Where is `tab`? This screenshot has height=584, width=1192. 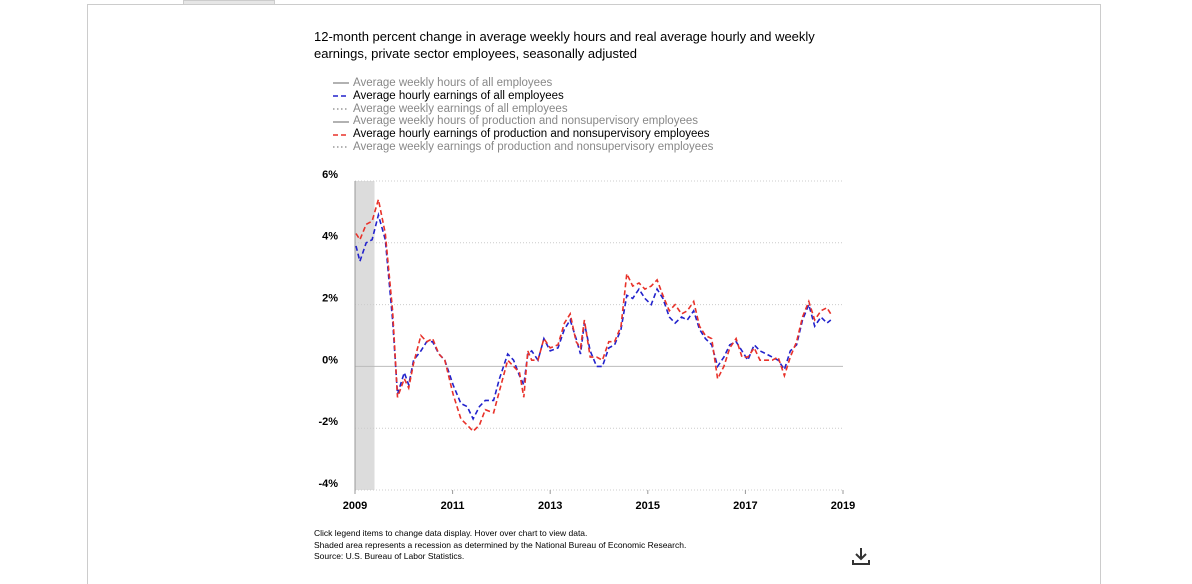
tab is located at coordinates (229, 2).